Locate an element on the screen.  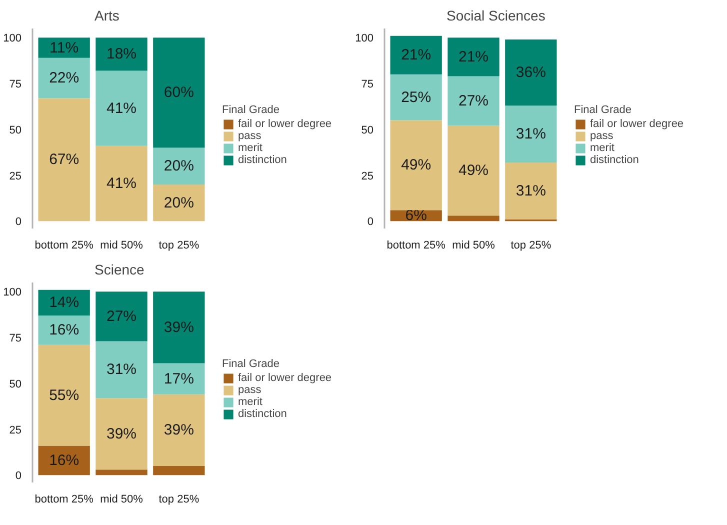
data-label: 17% is located at coordinates (179, 379).